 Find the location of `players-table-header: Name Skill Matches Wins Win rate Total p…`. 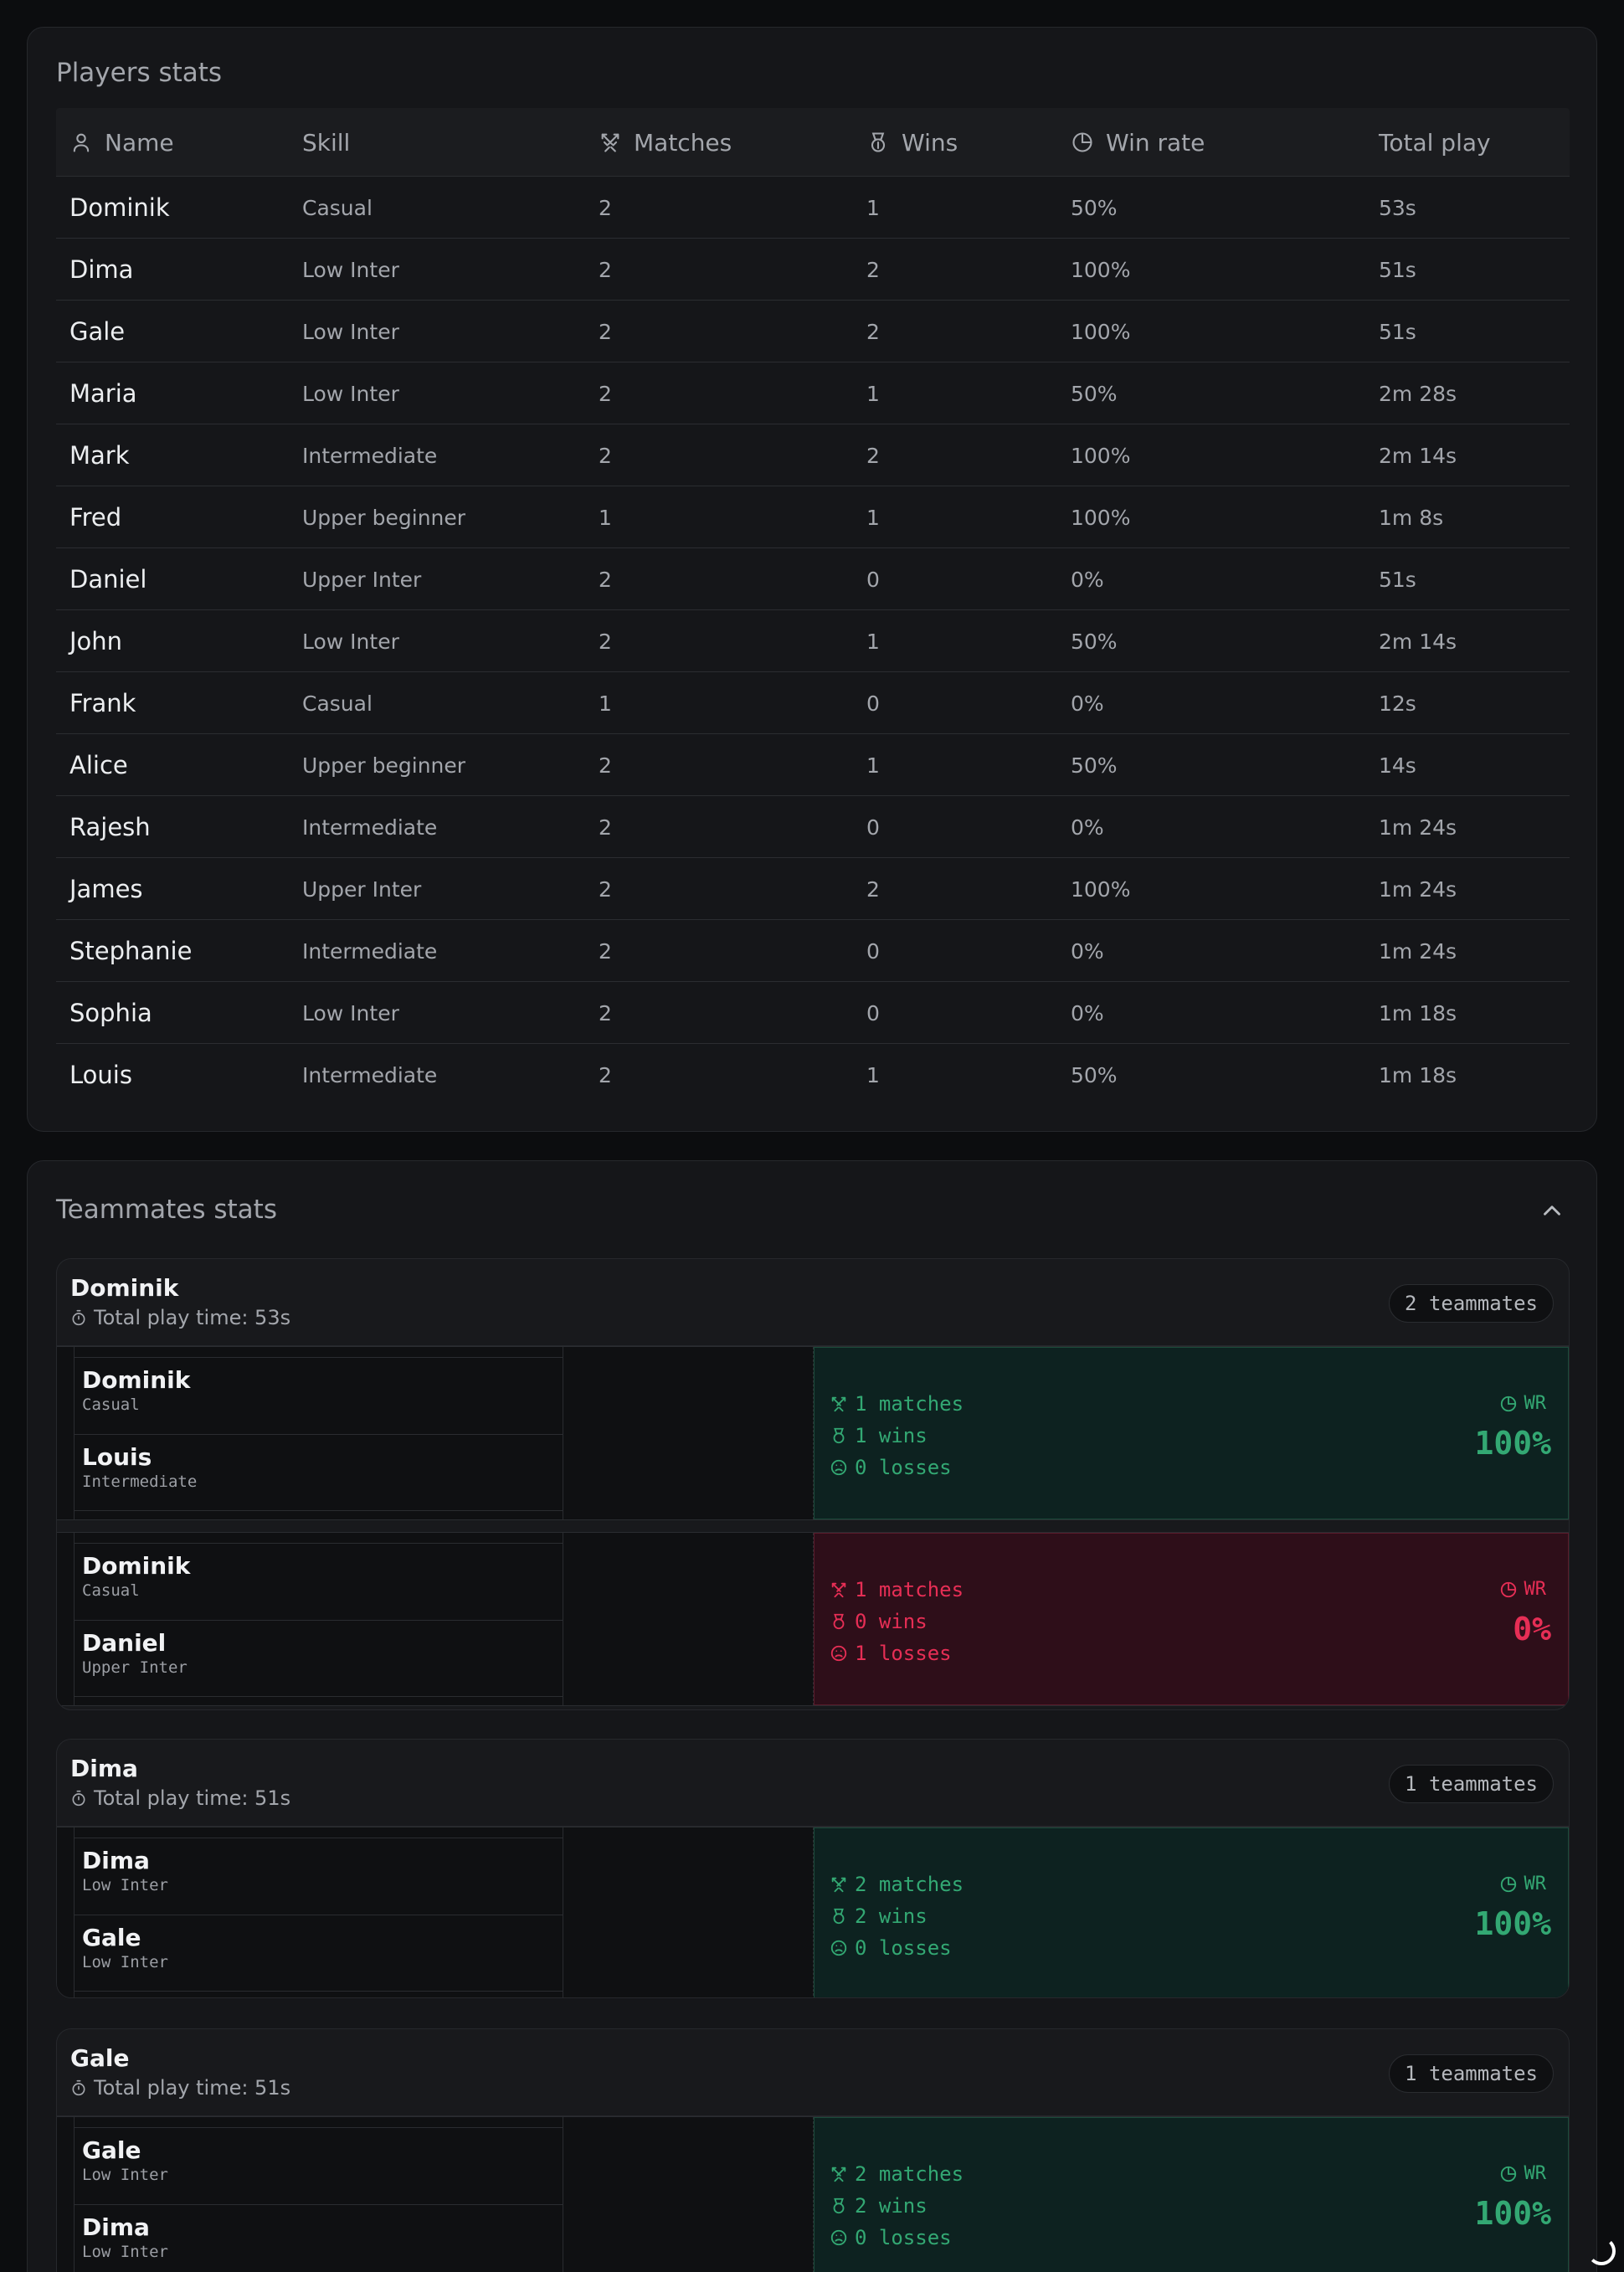

players-table-header: Name Skill Matches Wins Win rate Total p… is located at coordinates (813, 142).